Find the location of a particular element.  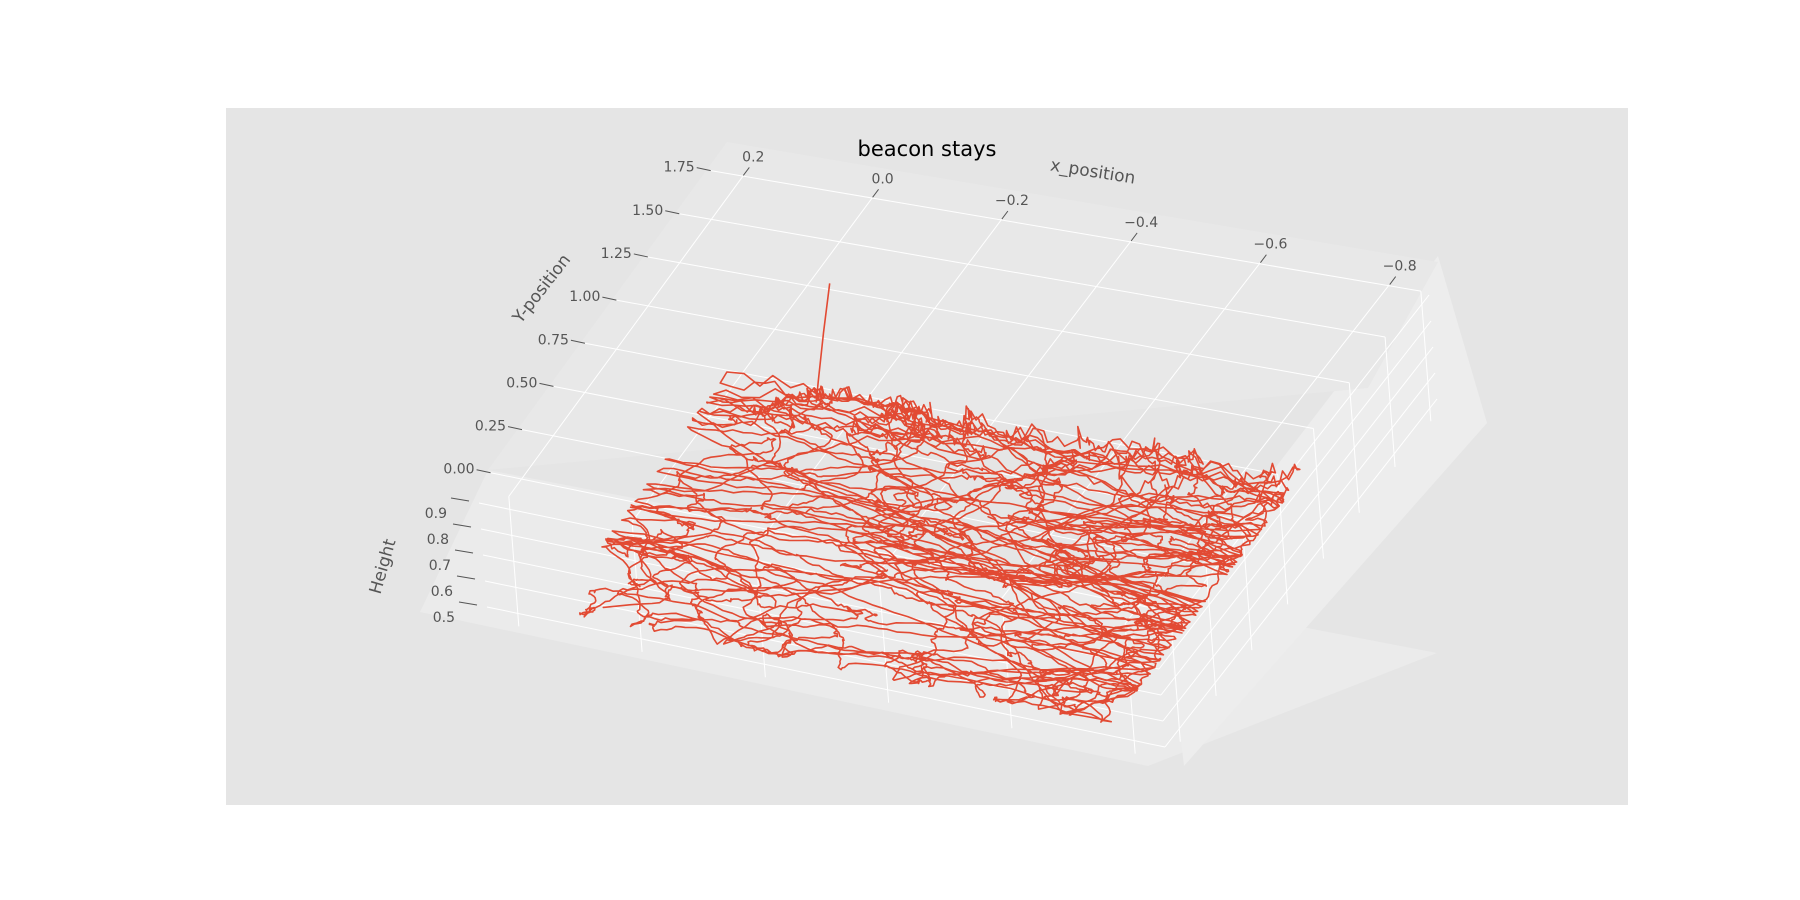

y-axis-ticks: 0.00 0.25 0.50 0.75 1.00 1.25 1.50 1.75 is located at coordinates (577, 319).